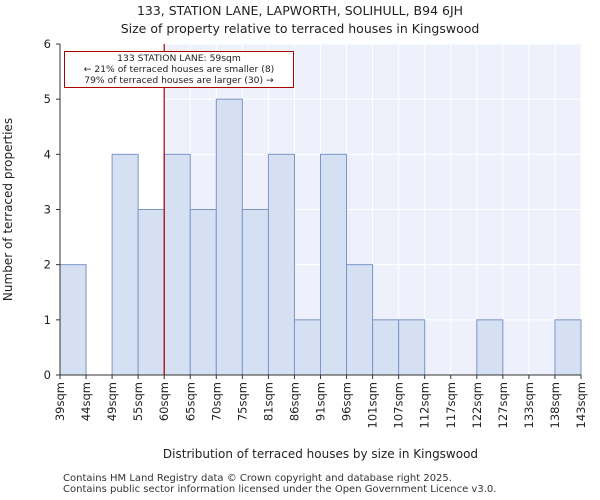 This screenshot has width=600, height=500. Describe the element at coordinates (334, 264) in the screenshot. I see `bar-91sqm` at that location.